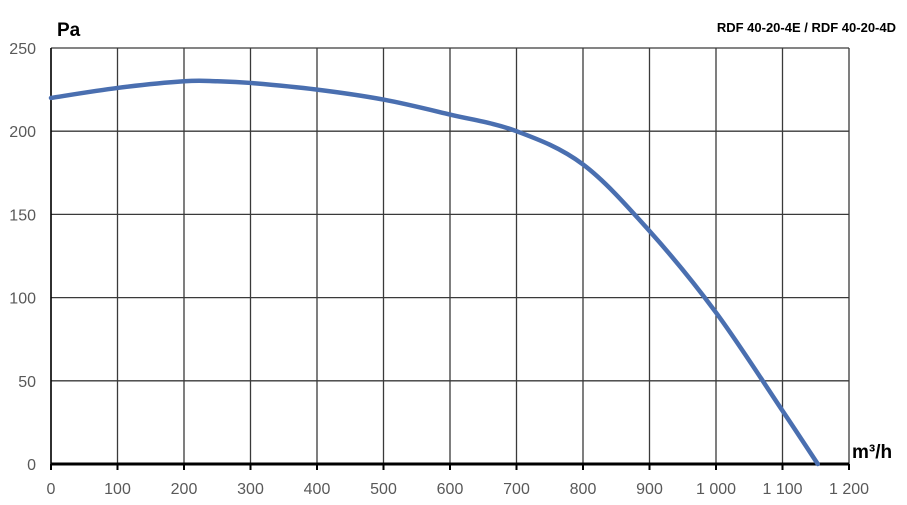 Image resolution: width=907 pixels, height=505 pixels. What do you see at coordinates (383, 489) in the screenshot?
I see `x-tick-label: 500` at bounding box center [383, 489].